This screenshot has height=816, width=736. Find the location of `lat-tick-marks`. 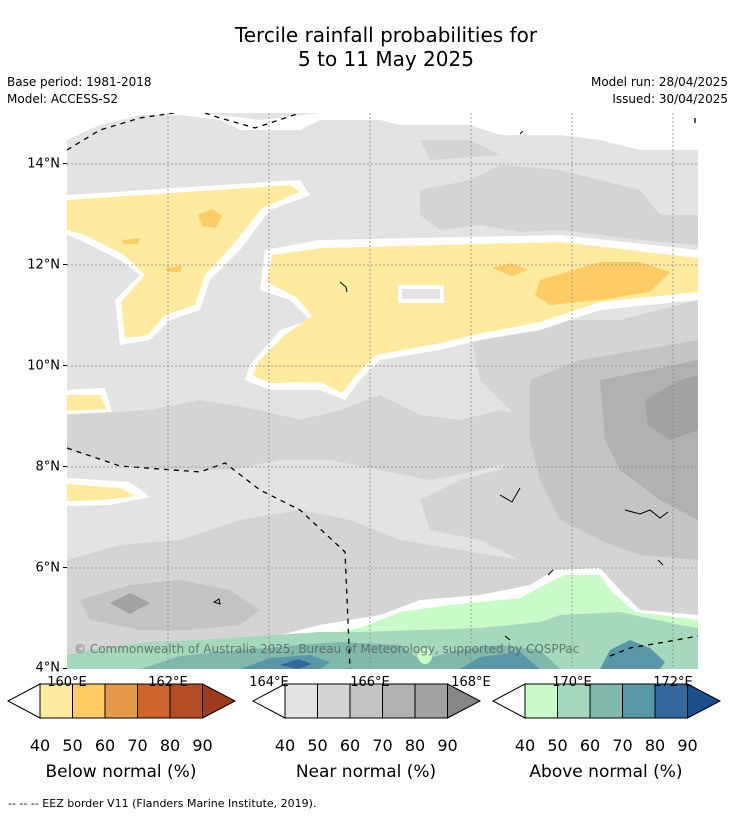

lat-tick-marks is located at coordinates (65, 416).